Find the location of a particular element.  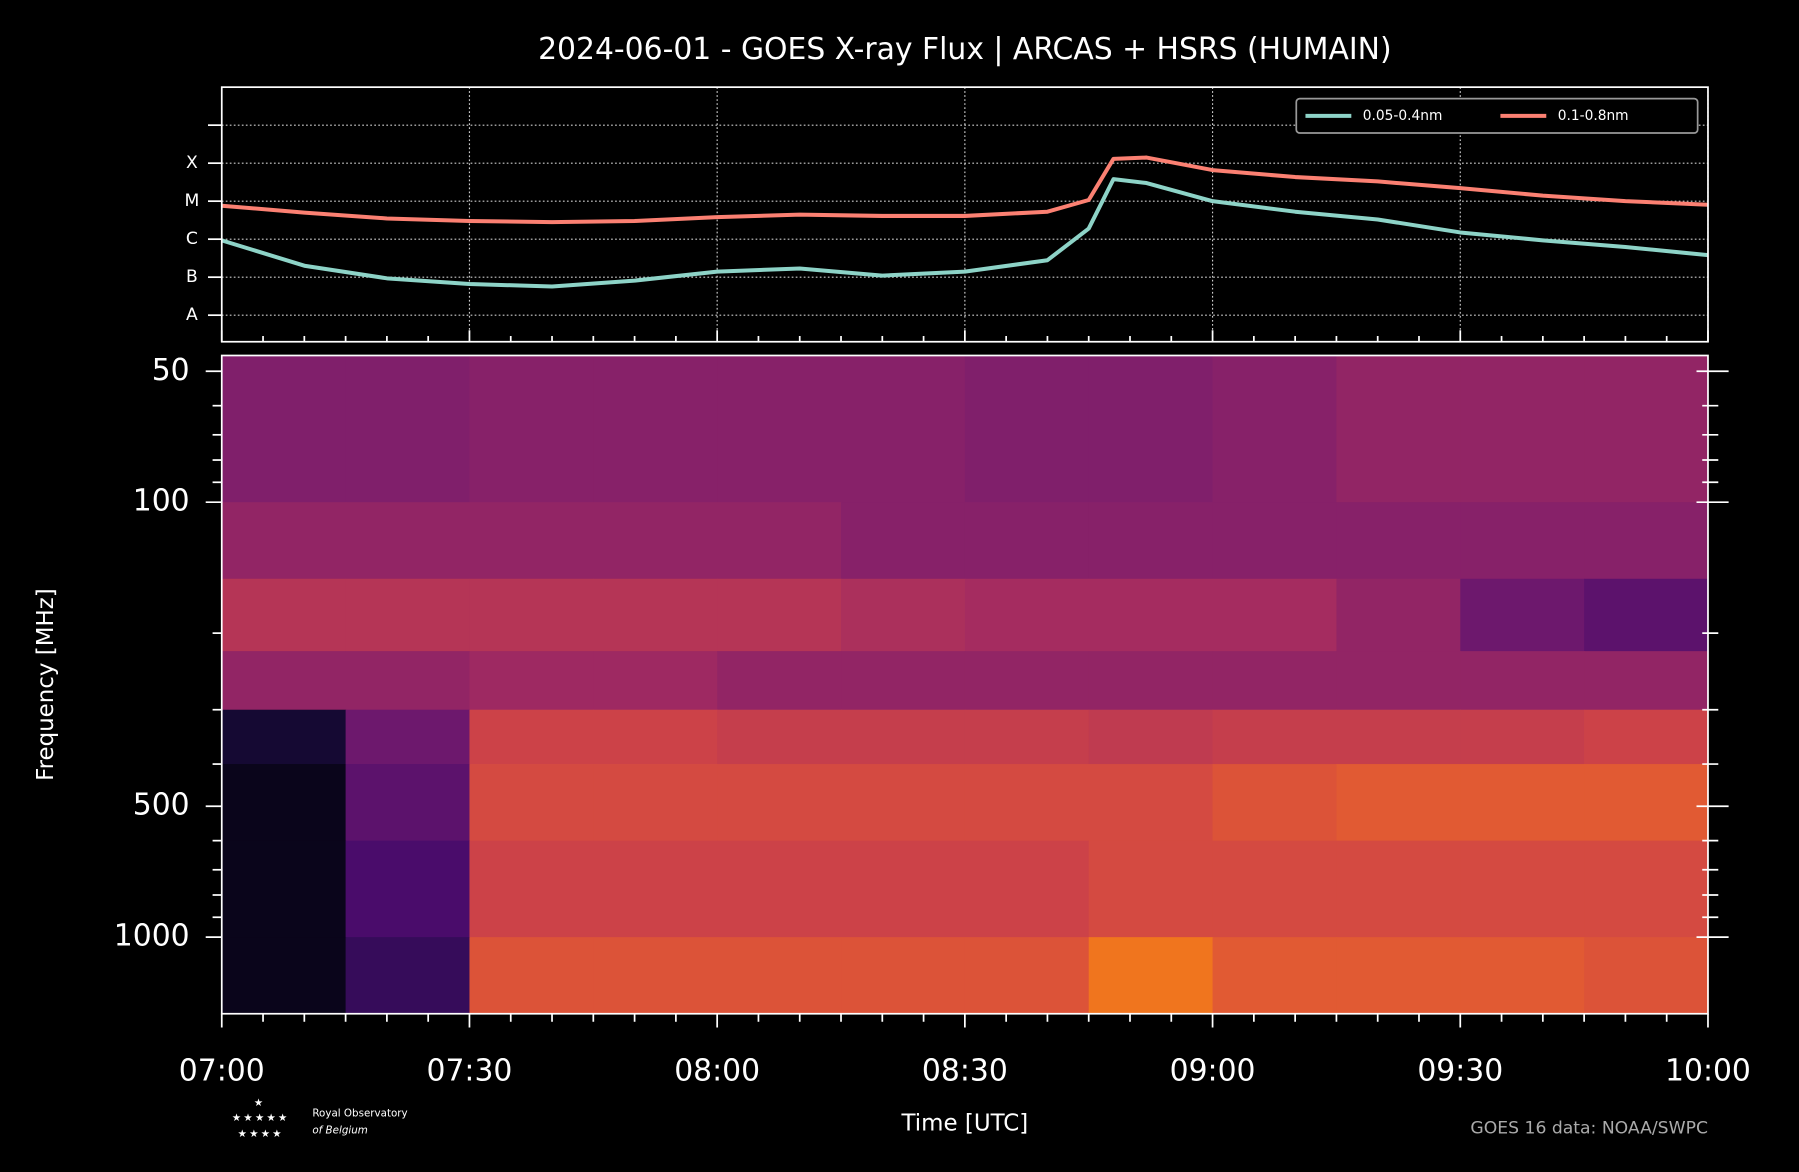

y-tick-label: 100 is located at coordinates (161, 501).